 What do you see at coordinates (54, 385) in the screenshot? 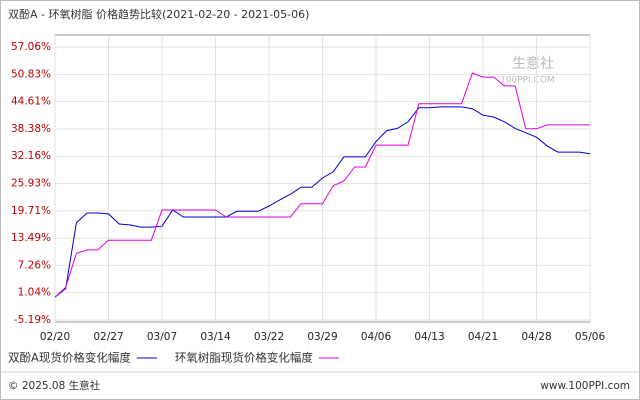
I see `footer-left: © 2025.08 生意社` at bounding box center [54, 385].